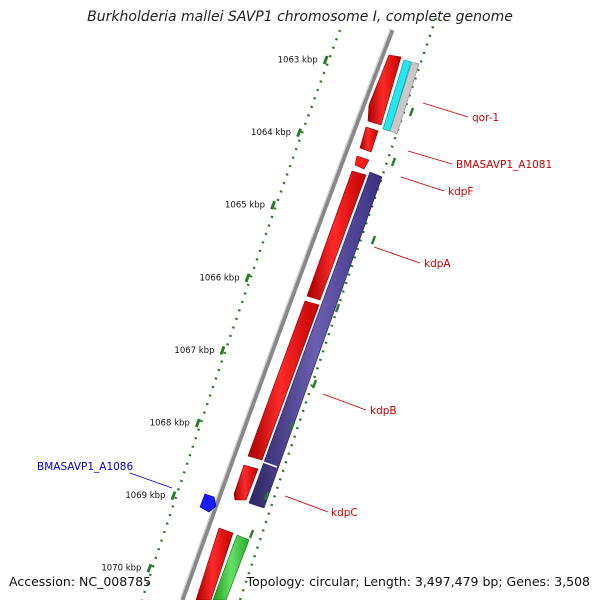 Image resolution: width=600 pixels, height=600 pixels. What do you see at coordinates (121, 569) in the screenshot?
I see `ruler-tick-label: 1070 kbp` at bounding box center [121, 569].